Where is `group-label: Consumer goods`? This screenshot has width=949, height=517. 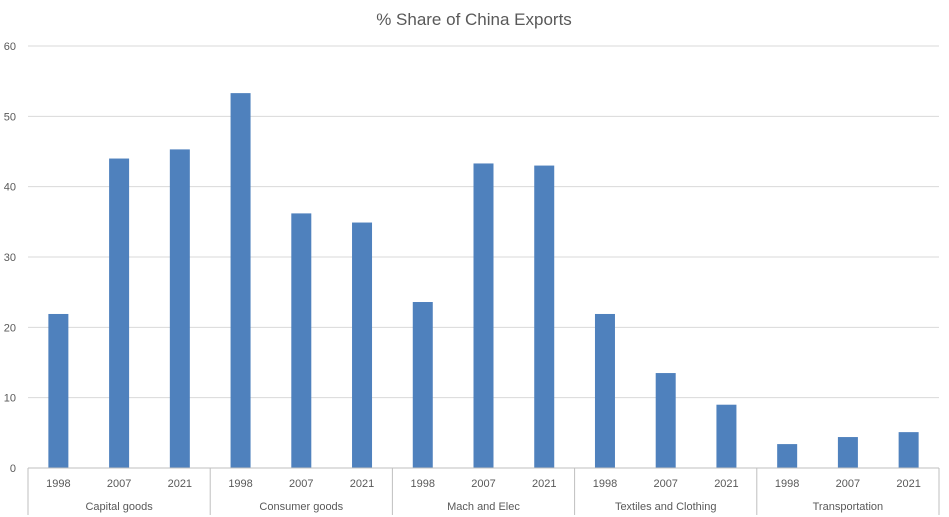
group-label: Consumer goods is located at coordinates (301, 507).